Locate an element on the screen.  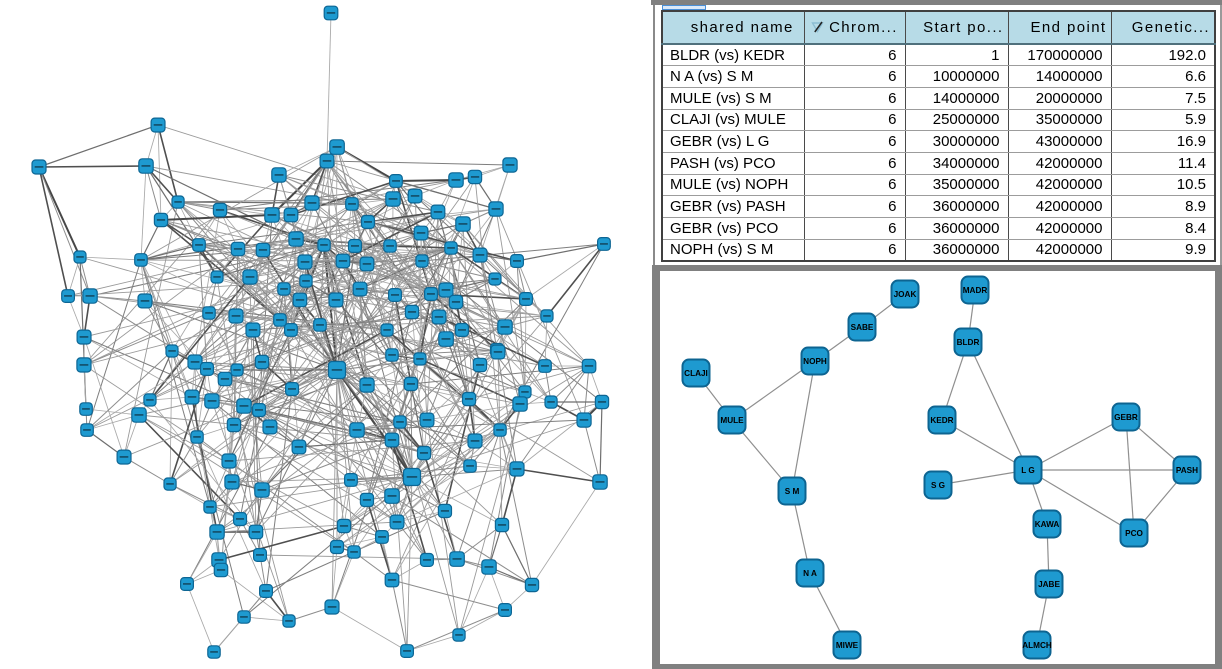
svg-text: CLAJI is located at coordinates (696, 373).